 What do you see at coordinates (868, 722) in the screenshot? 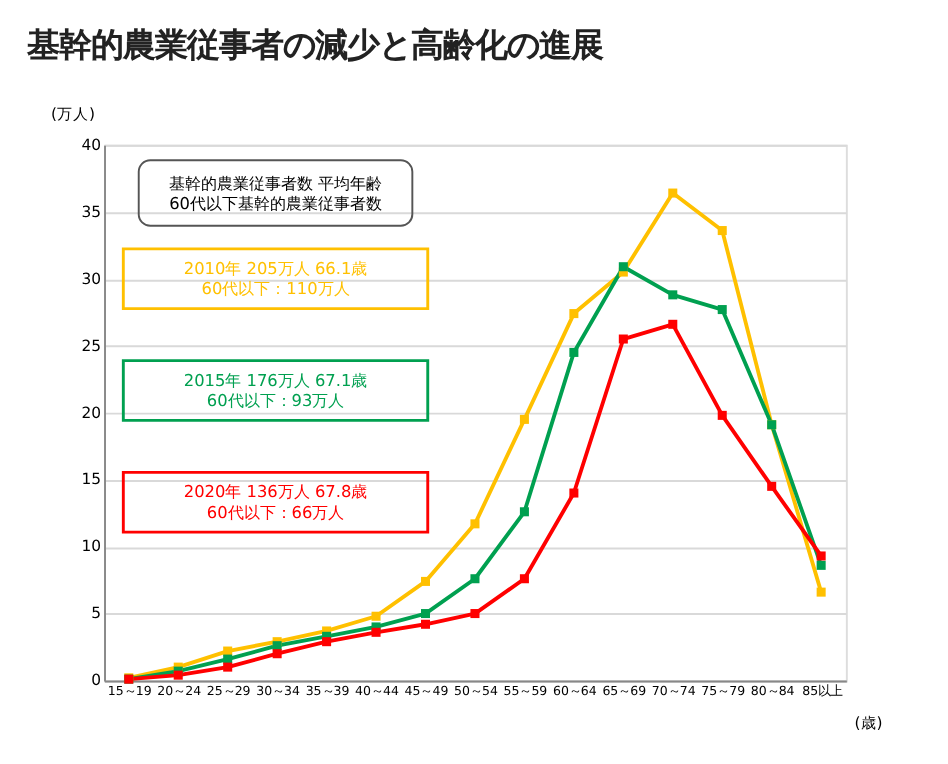
I see `x-axis-title: (歳)` at bounding box center [868, 722].